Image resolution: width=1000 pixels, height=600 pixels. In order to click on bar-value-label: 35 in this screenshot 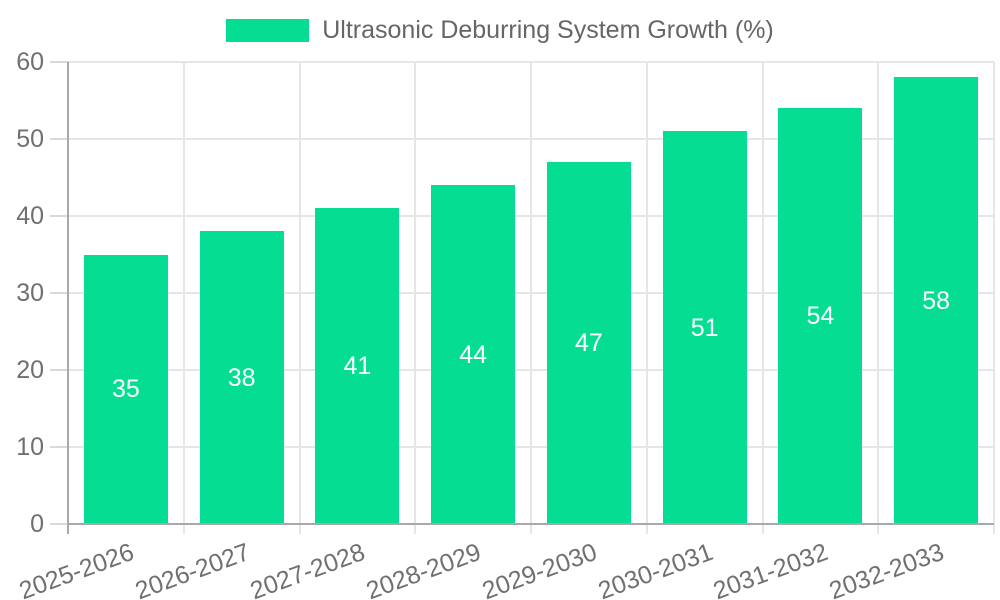, I will do `click(125, 389)`.